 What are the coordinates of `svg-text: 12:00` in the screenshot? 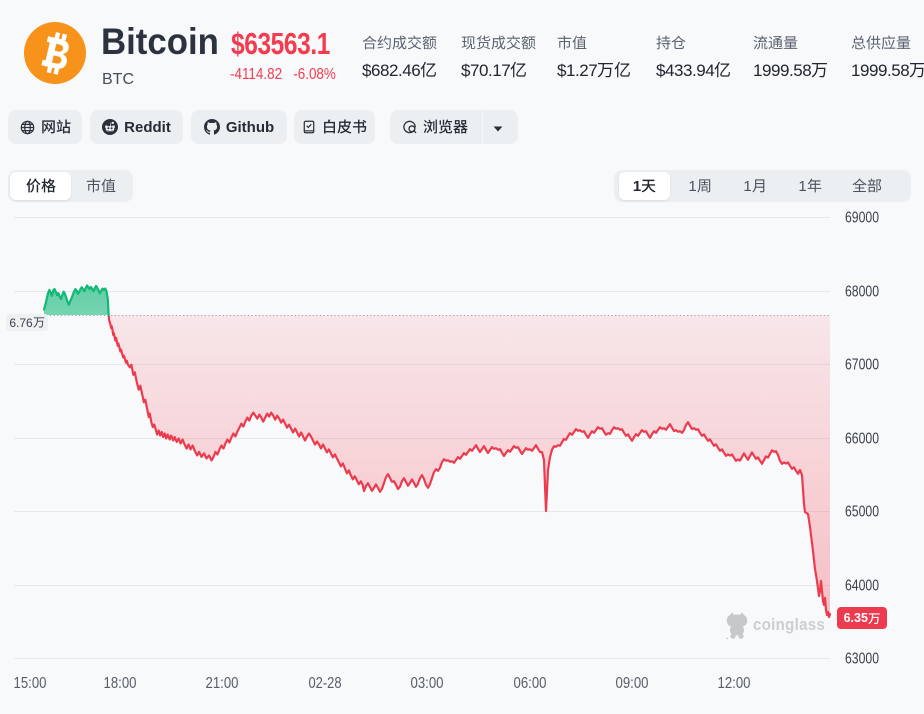 It's located at (734, 683).